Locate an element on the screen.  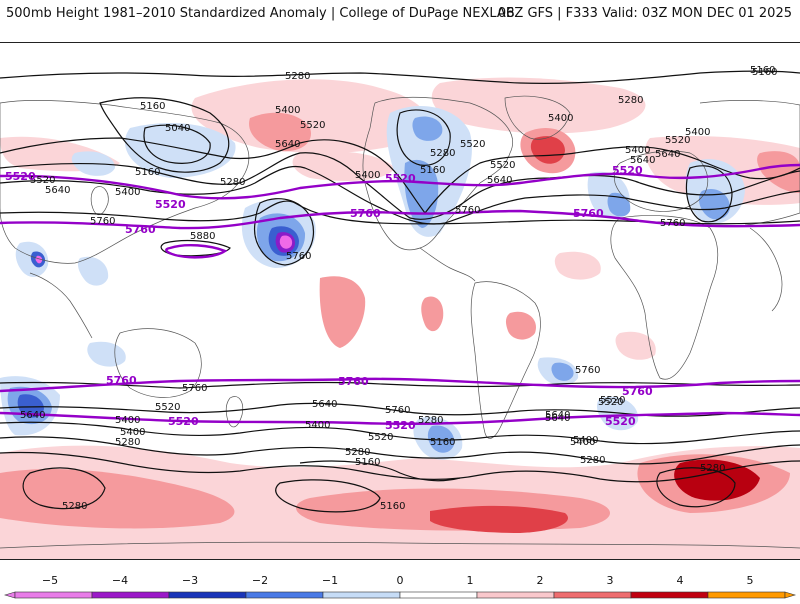
purple-contour-5520-sh is located at coordinates (400, 418).